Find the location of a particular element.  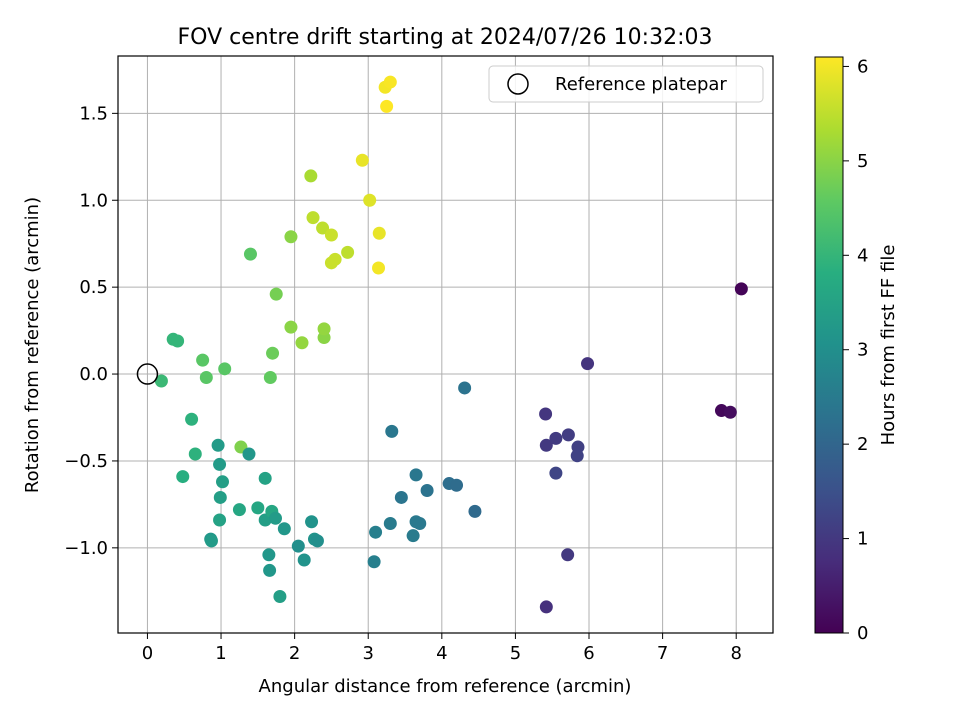

x-tick-label: 4 is located at coordinates (441, 653).